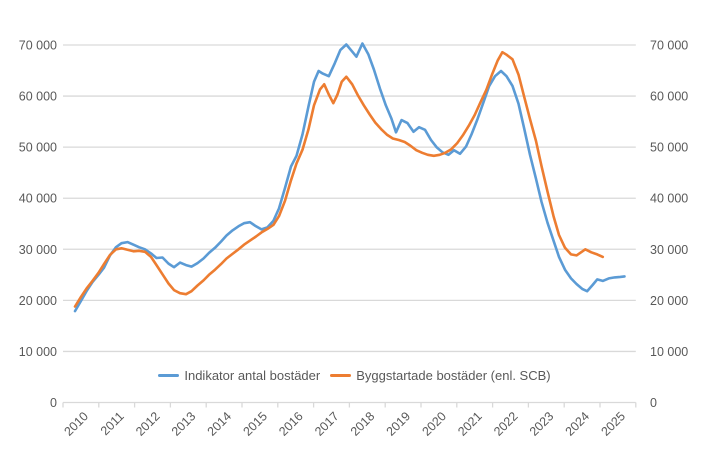  I want to click on legend-marker-indikator-icon, so click(169, 375).